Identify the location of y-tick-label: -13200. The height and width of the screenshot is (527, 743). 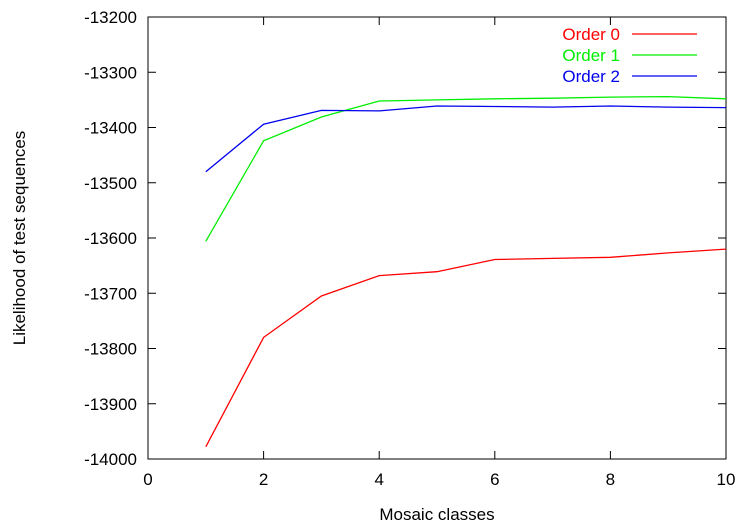
(110, 17).